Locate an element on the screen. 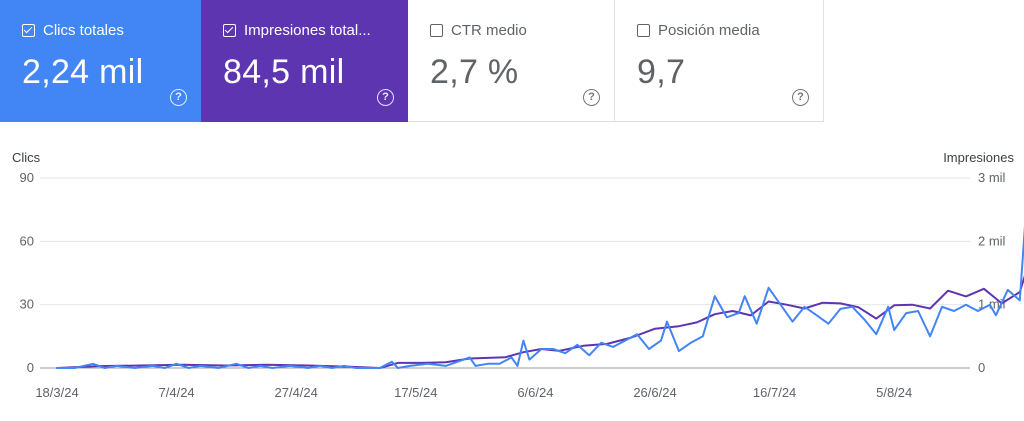 The image size is (1024, 421). x-tick-label: 27/4/24 is located at coordinates (296, 392).